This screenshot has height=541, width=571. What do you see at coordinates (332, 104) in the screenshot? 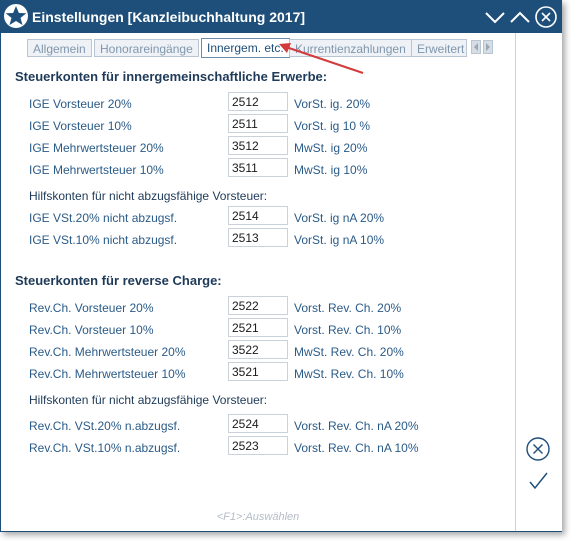
I see `account-description: VorSt. ig. 20%` at bounding box center [332, 104].